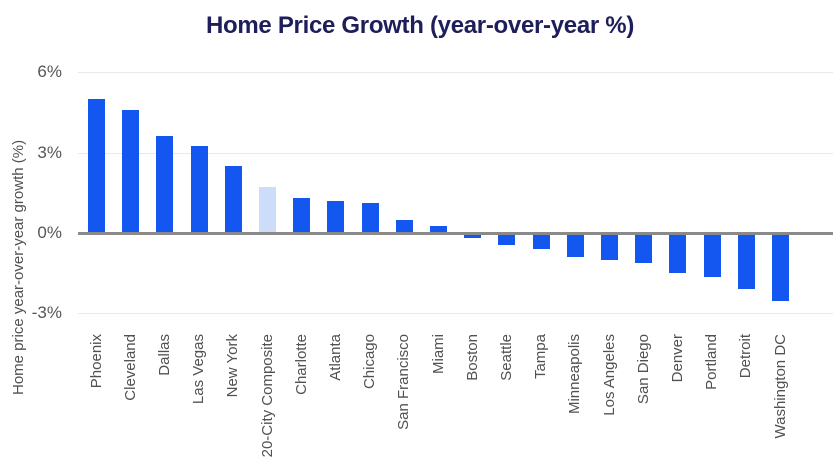 The image size is (840, 472). I want to click on x-axis-label-san-diego: San Diego, so click(643, 369).